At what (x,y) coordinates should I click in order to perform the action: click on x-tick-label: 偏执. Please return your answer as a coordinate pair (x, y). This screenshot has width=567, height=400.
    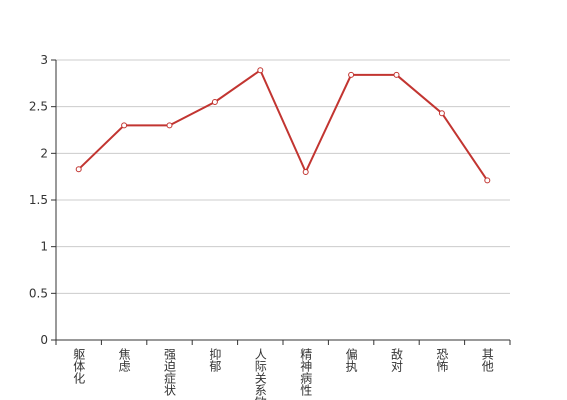
    Looking at the image, I should click on (351, 360).